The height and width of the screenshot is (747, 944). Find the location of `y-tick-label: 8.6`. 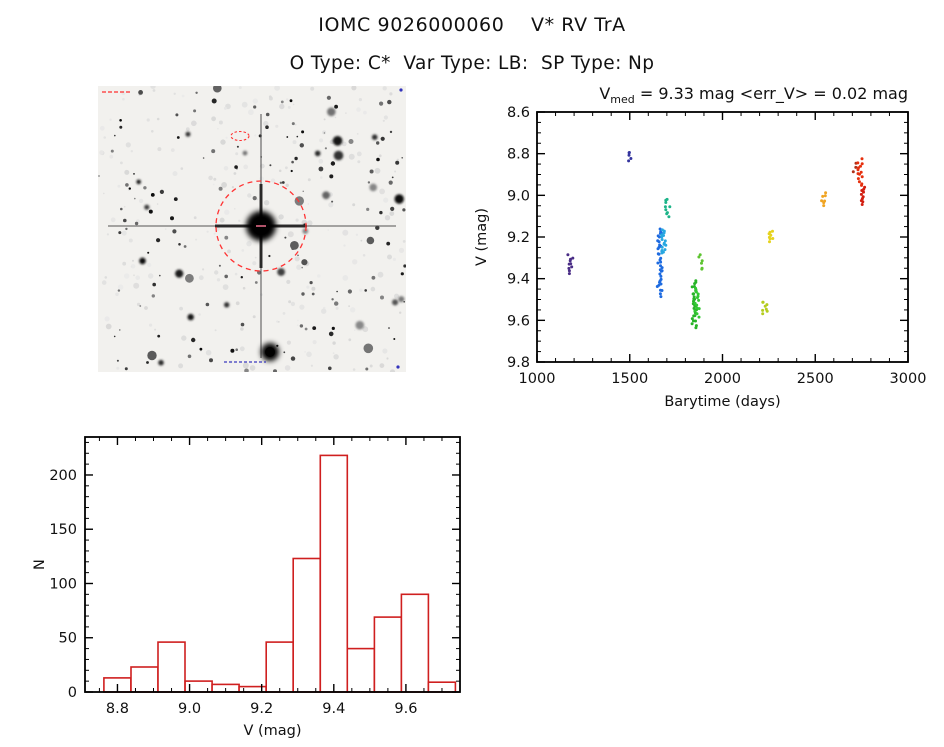

y-tick-label: 8.6 is located at coordinates (518, 113).